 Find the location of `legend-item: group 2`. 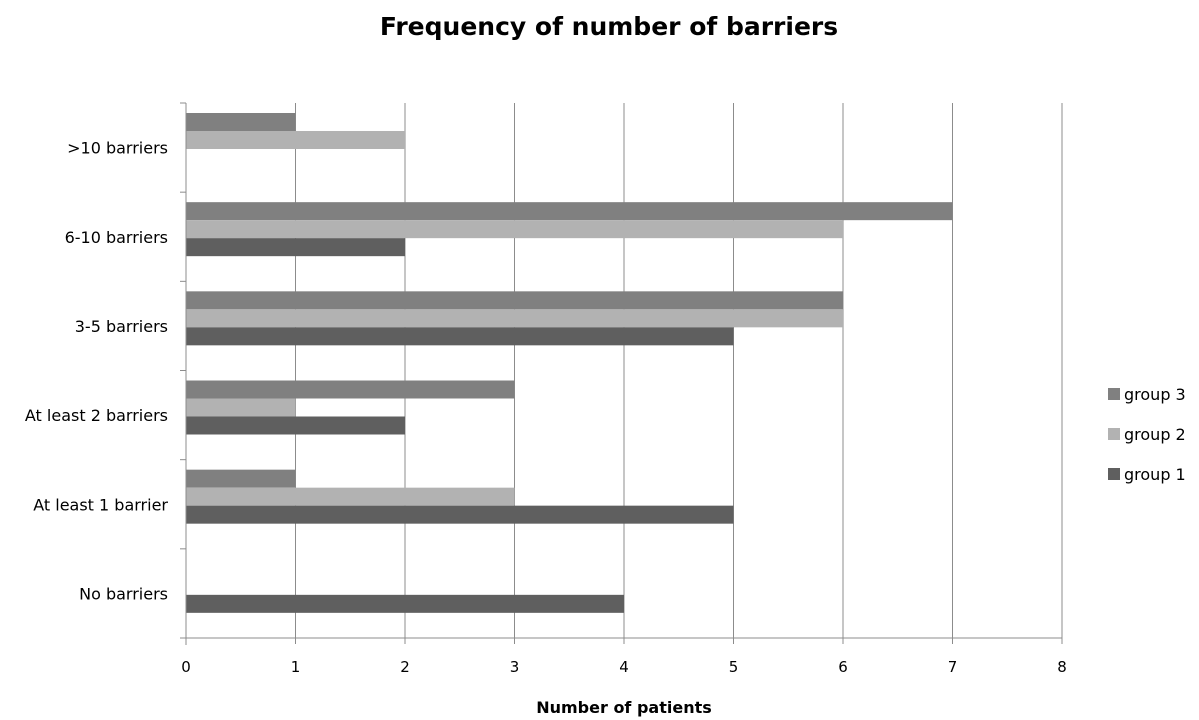

legend-item: group 2 is located at coordinates (1147, 434).